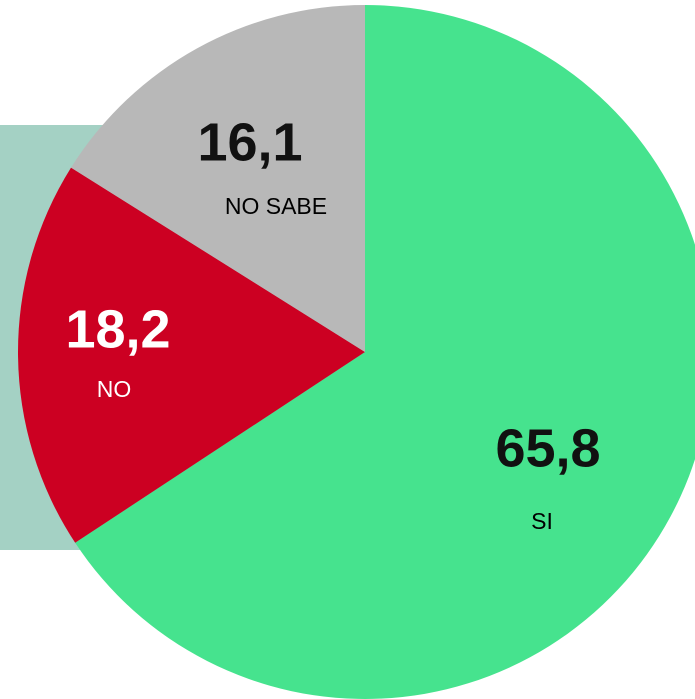 The image size is (695, 699). Describe the element at coordinates (276, 206) in the screenshot. I see `category-label: NO SABE` at that location.